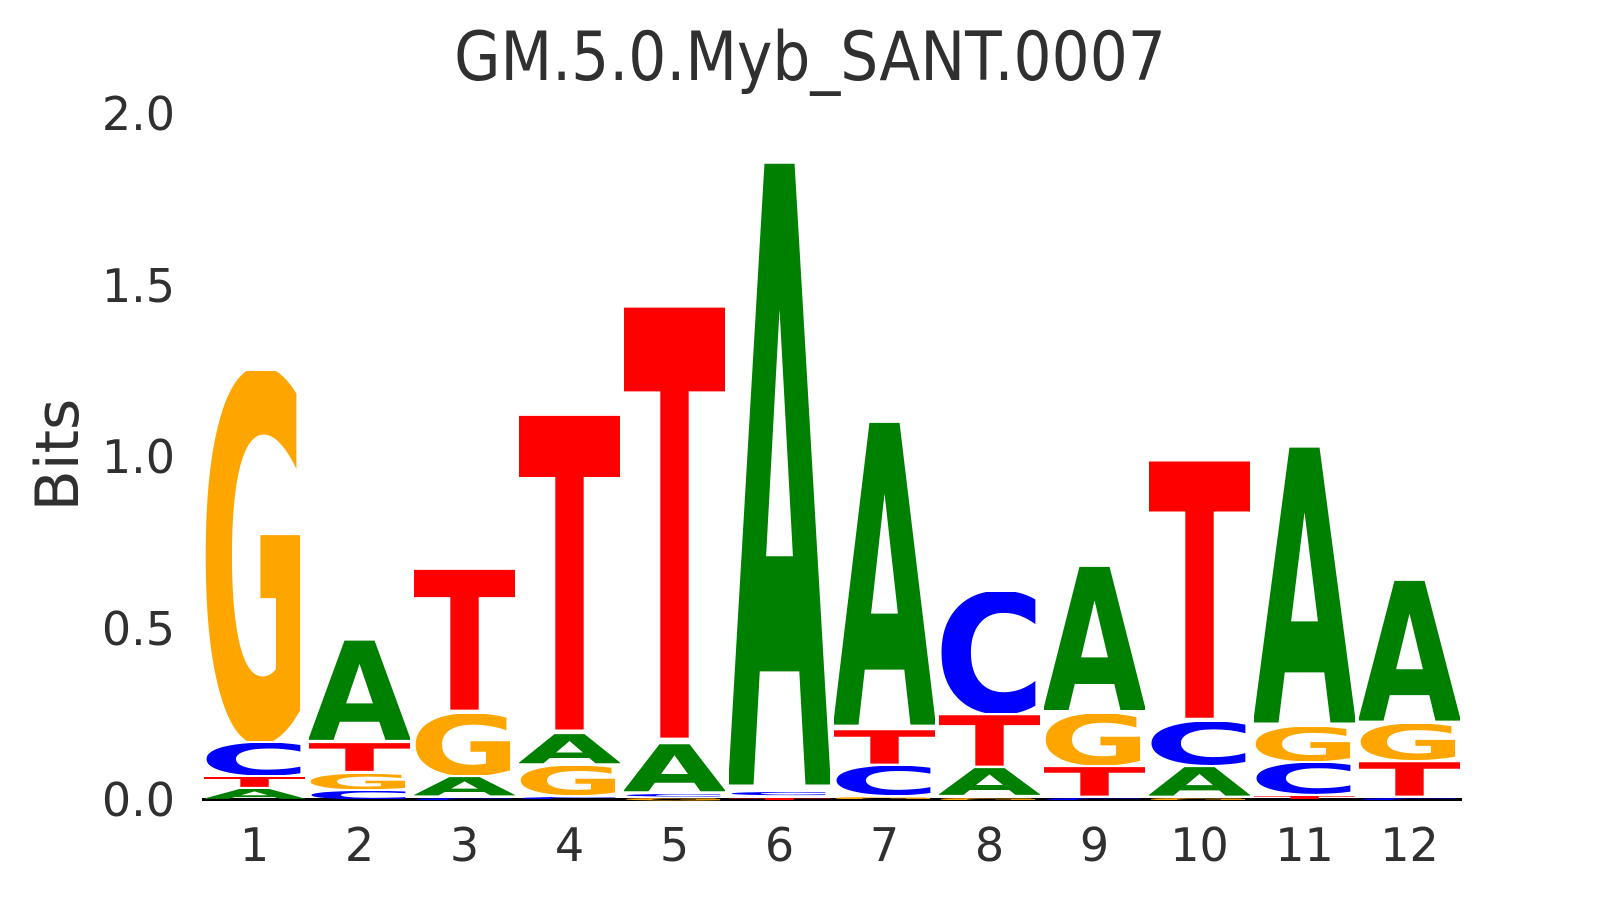  Describe the element at coordinates (1304, 845) in the screenshot. I see `x-tick-label: 11` at that location.